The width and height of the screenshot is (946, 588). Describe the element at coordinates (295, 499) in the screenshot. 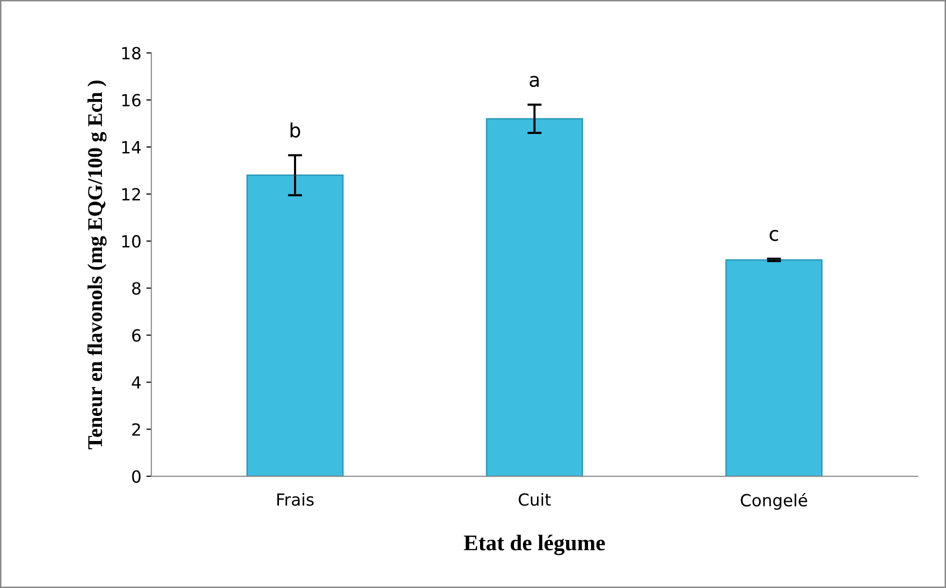

I see `x-tick-label: Frais` at that location.